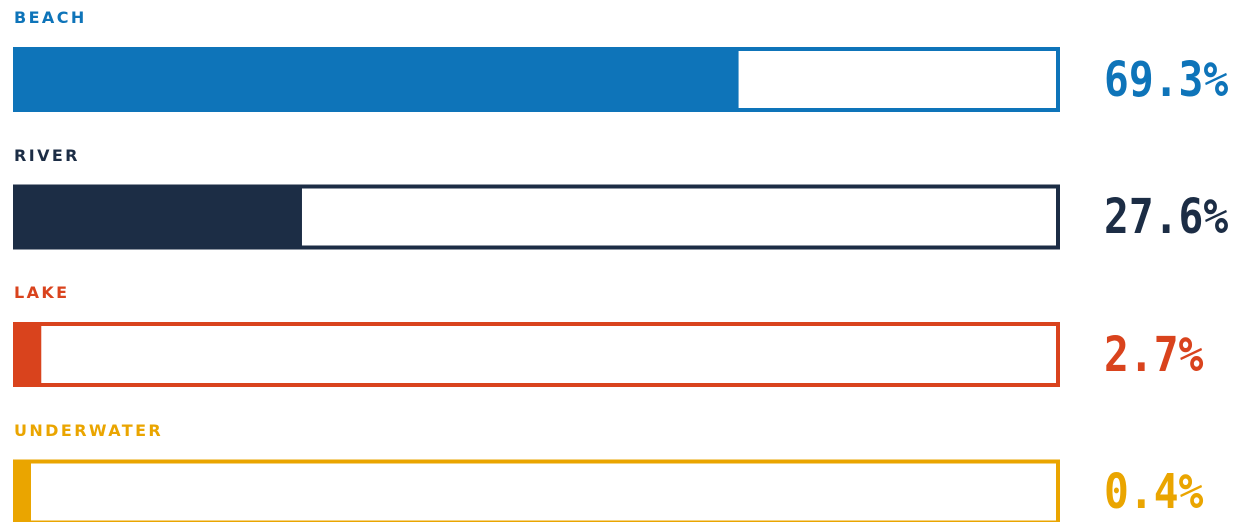 Image resolution: width=1249 pixels, height=522 pixels. Describe the element at coordinates (157, 217) in the screenshot. I see `bar-fill-river` at that location.